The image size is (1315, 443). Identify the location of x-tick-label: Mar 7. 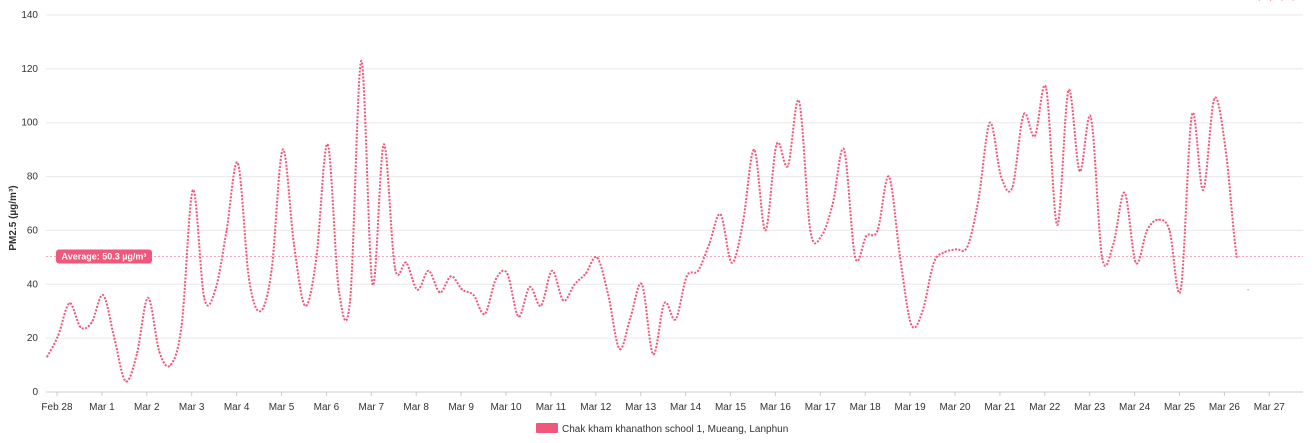
(372, 407).